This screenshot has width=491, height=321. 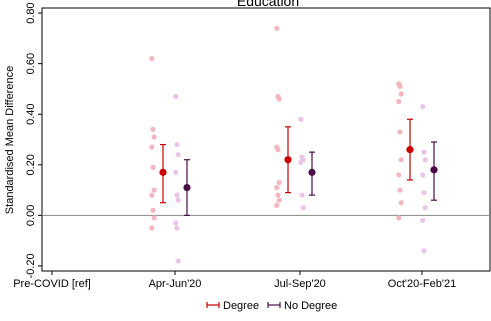 I want to click on y-axis: -0.20 0.00 0.20 0.40 0.60 0.80, so click(x=33, y=140).